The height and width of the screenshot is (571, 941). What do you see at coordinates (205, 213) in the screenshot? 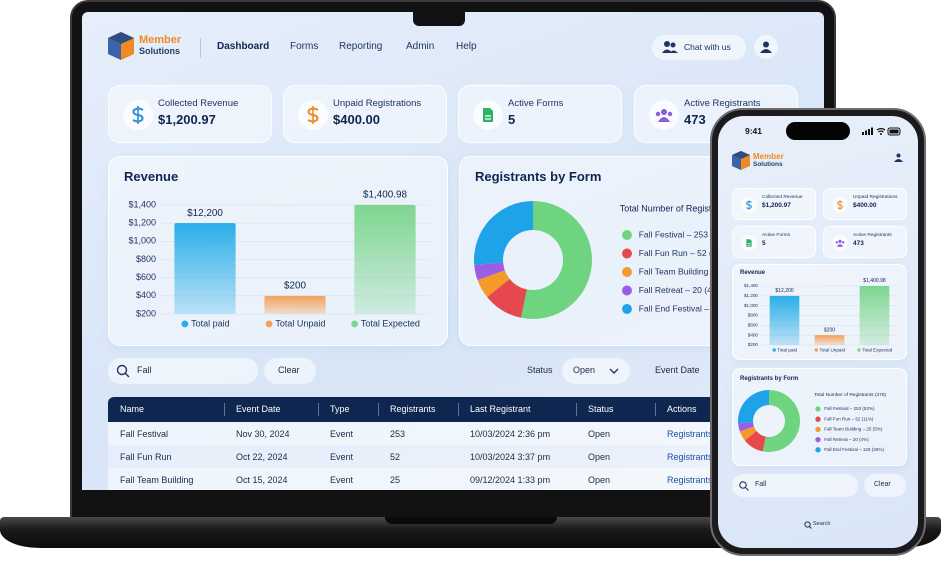
I see `bar-label: $12,200` at bounding box center [205, 213].